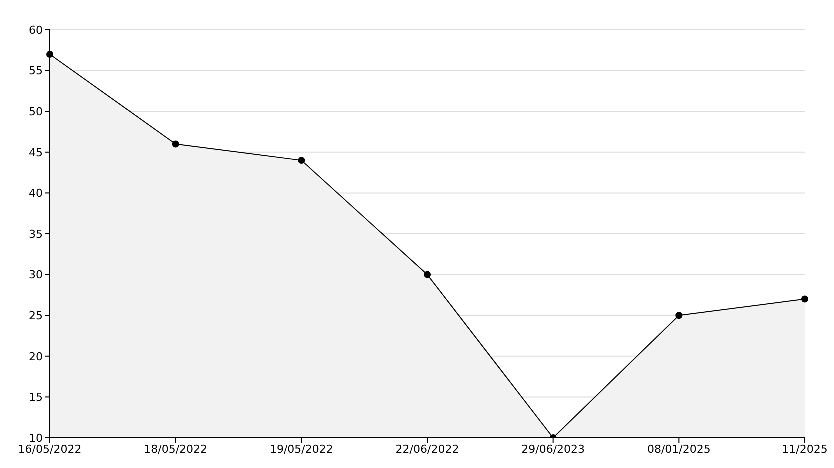 The width and height of the screenshot is (834, 468). I want to click on y-tick-label: 50, so click(36, 112).